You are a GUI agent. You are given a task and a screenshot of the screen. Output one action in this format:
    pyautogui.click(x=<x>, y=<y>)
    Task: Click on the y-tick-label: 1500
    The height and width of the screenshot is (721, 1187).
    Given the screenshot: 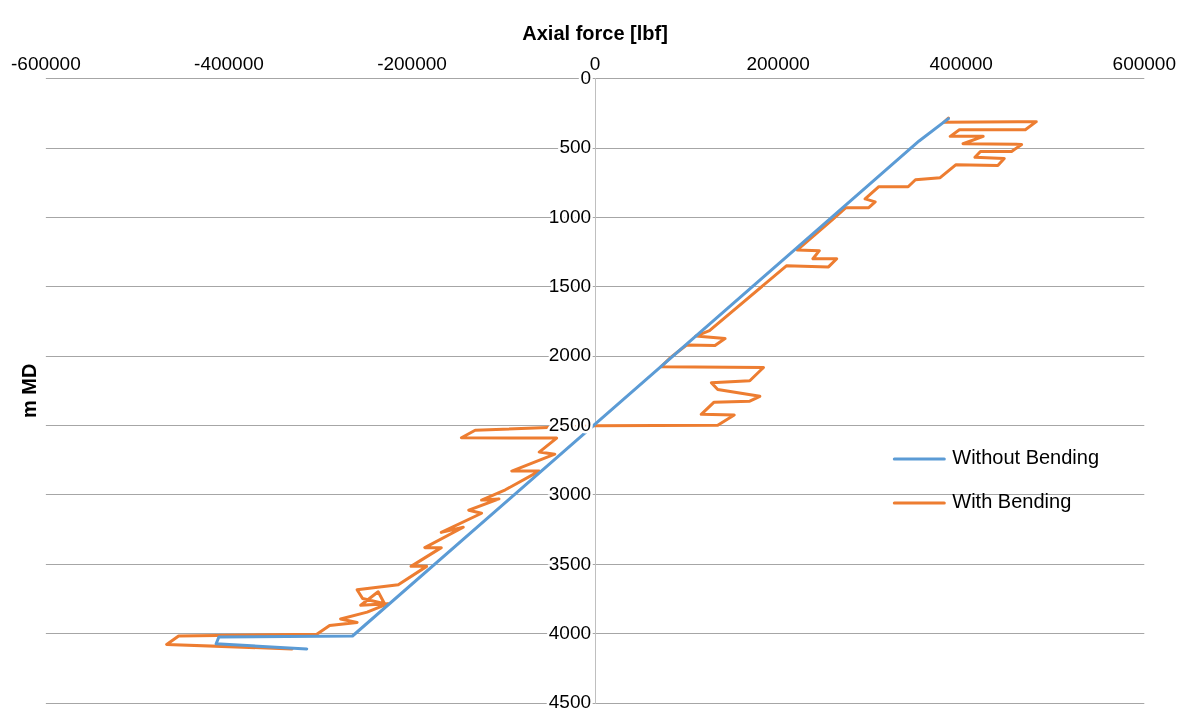 What is the action you would take?
    pyautogui.click(x=570, y=286)
    